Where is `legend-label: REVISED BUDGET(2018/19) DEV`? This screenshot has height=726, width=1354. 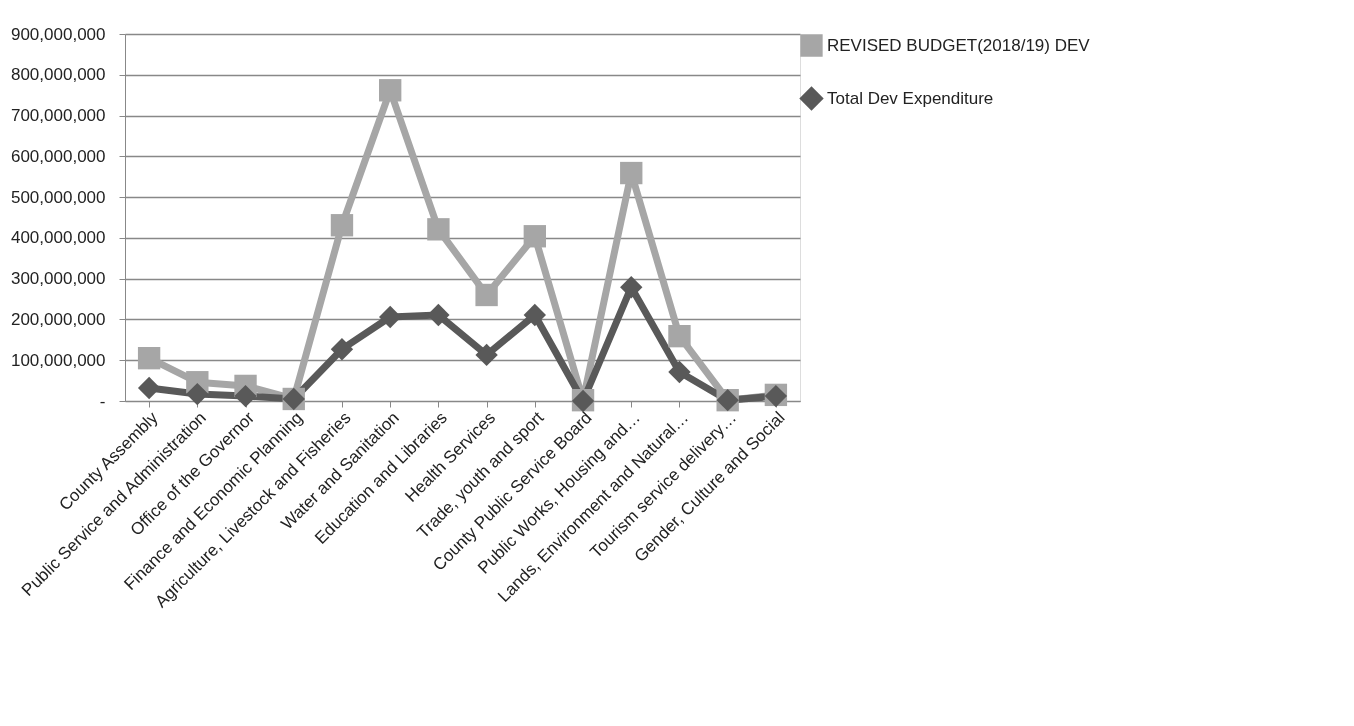
legend-label: REVISED BUDGET(2018/19) DEV is located at coordinates (959, 45).